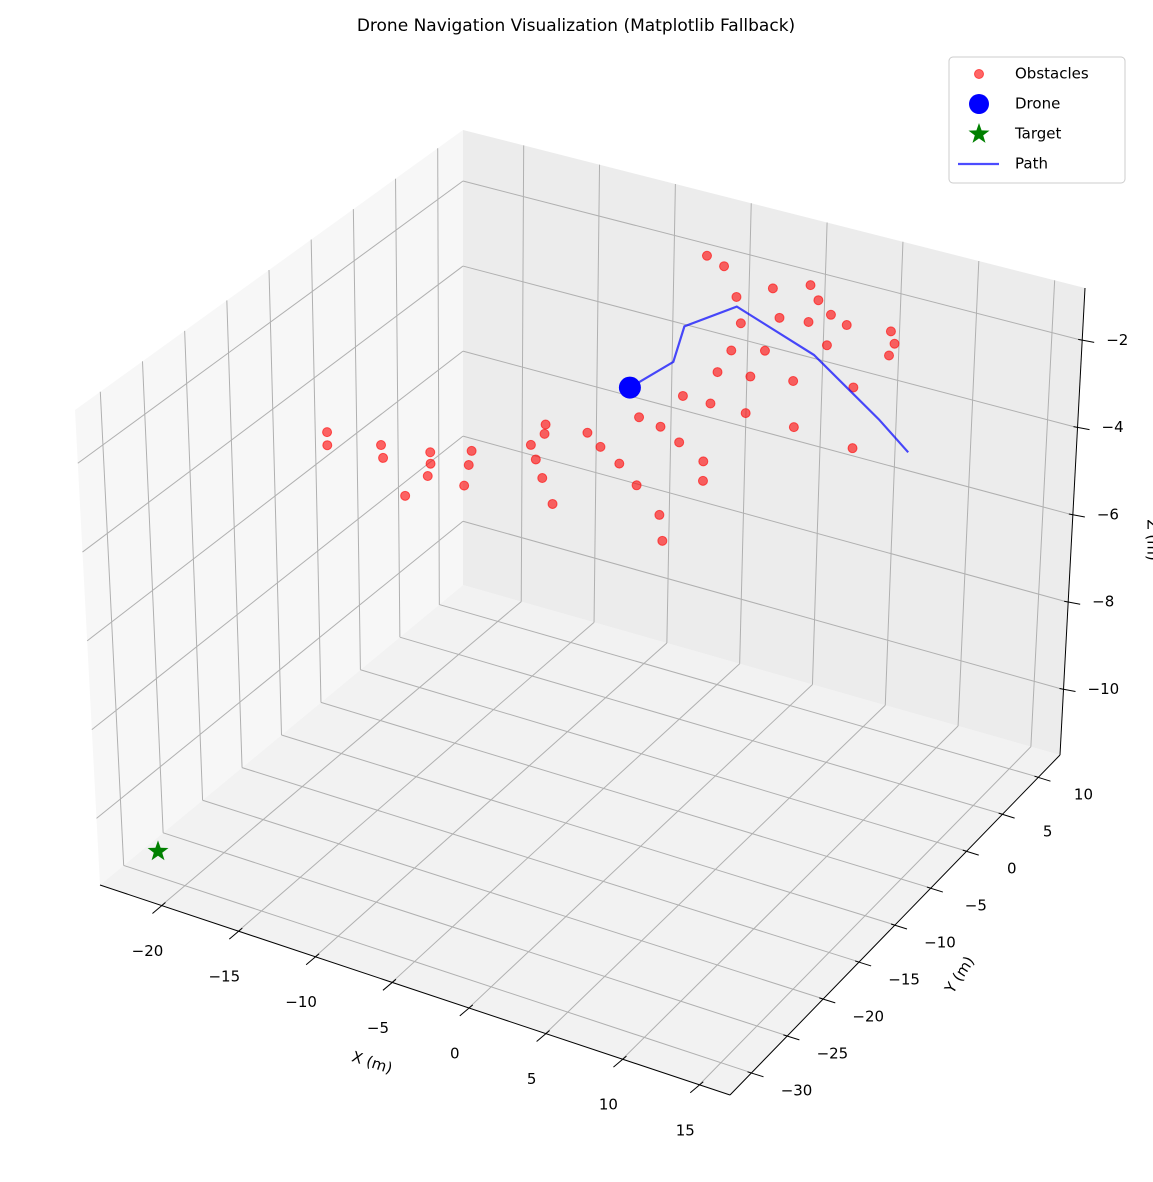 The image size is (1153, 1182). What do you see at coordinates (769, 379) in the screenshot?
I see `path-line` at bounding box center [769, 379].